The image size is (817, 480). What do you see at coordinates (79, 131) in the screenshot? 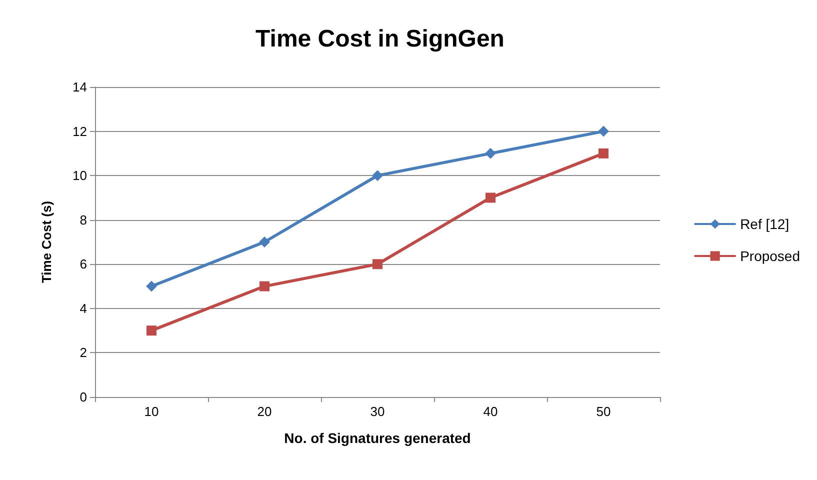
I see `y-tick-label: 12` at bounding box center [79, 131].